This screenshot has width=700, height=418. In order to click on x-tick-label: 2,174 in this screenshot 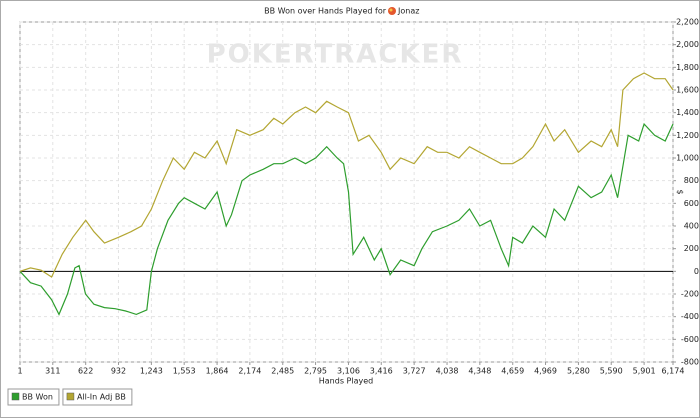, I will do `click(249, 371)`.